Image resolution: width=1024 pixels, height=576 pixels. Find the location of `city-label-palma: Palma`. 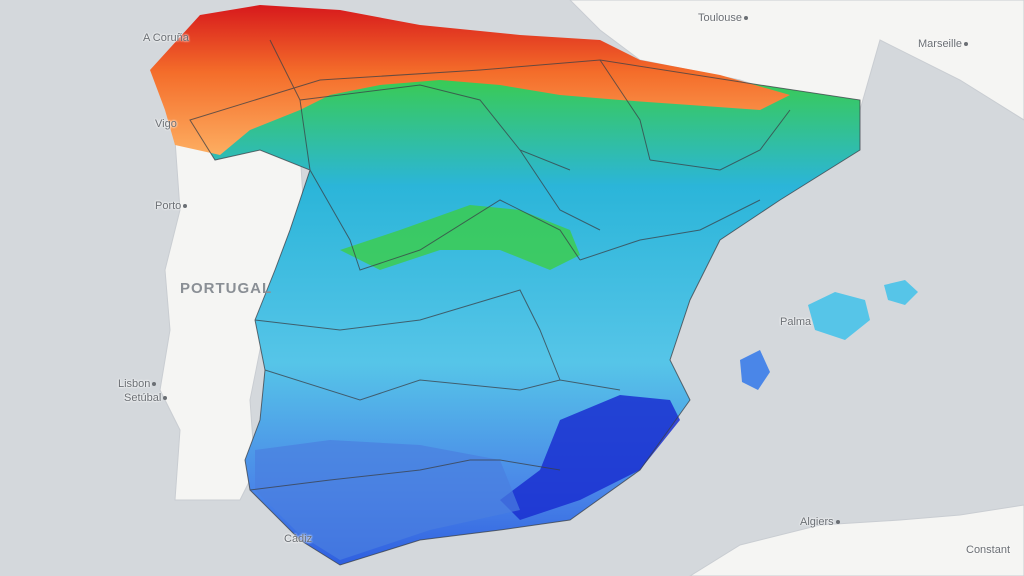

city-label-palma: Palma is located at coordinates (795, 322).